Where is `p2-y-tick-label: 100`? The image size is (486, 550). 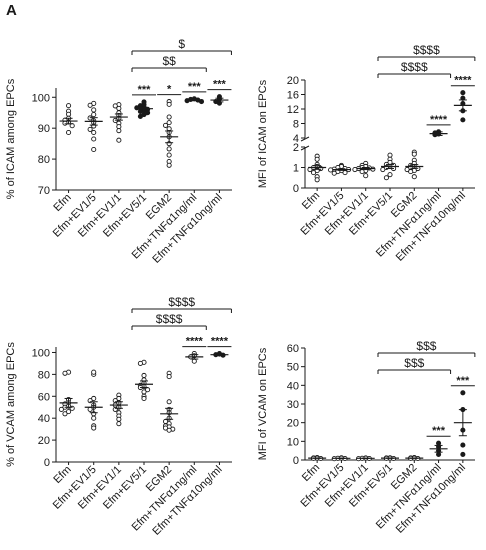 p2-y-tick-label: 100 is located at coordinates (41, 353).